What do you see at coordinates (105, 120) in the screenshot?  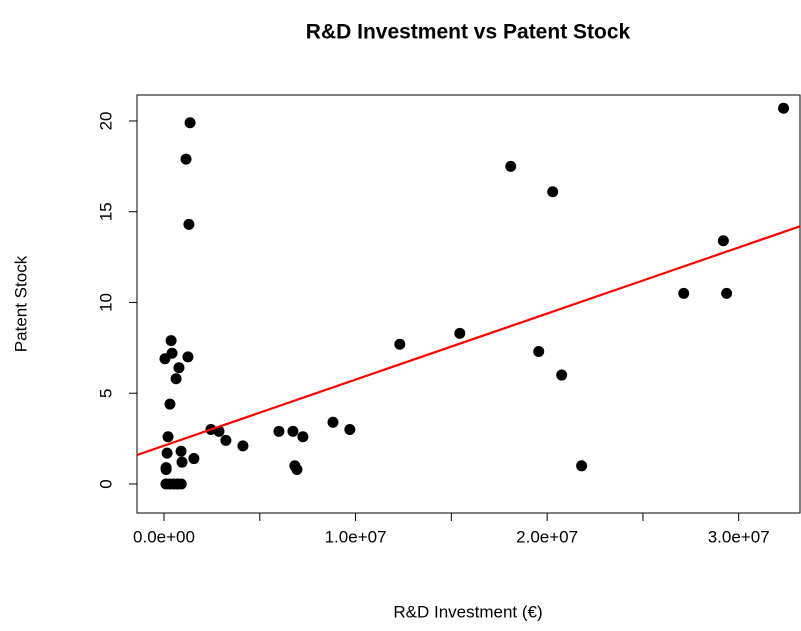 I see `y-tick-label: 20` at bounding box center [105, 120].